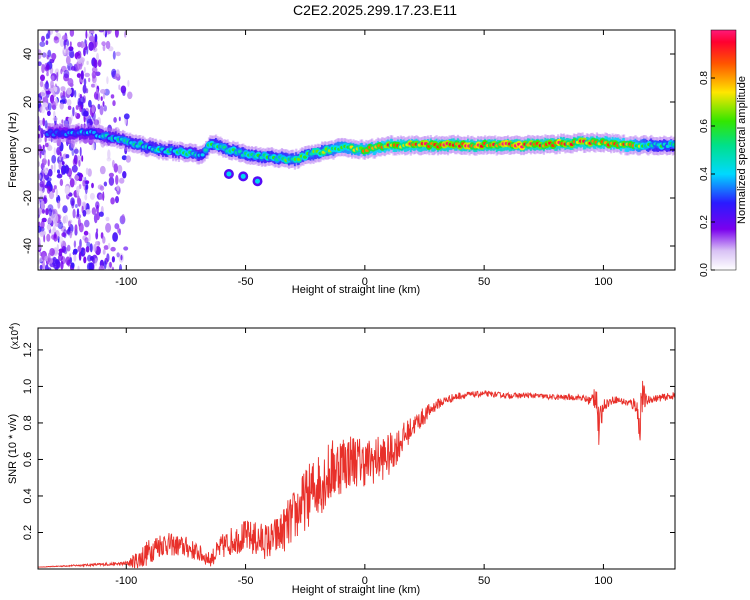 The image size is (750, 600). What do you see at coordinates (484, 282) in the screenshot?
I see `top-x-tick-label: 50` at bounding box center [484, 282].